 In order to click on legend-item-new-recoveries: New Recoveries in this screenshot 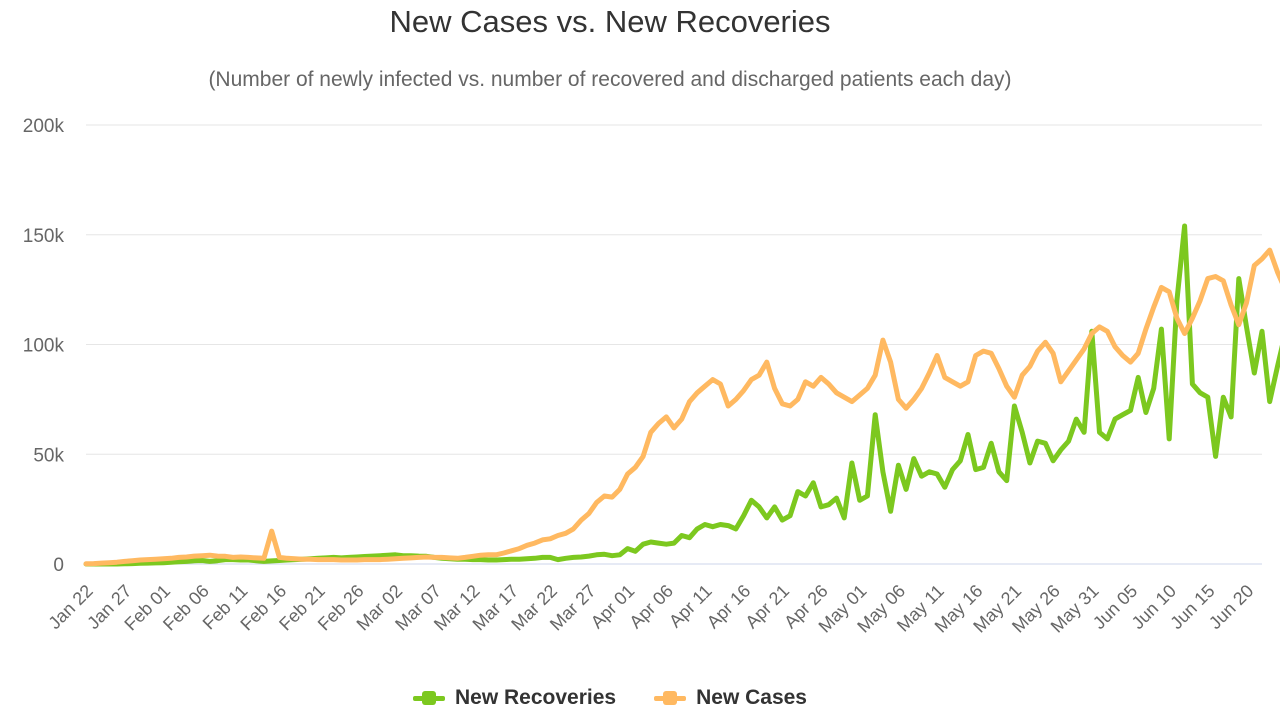, I will do `click(514, 698)`.